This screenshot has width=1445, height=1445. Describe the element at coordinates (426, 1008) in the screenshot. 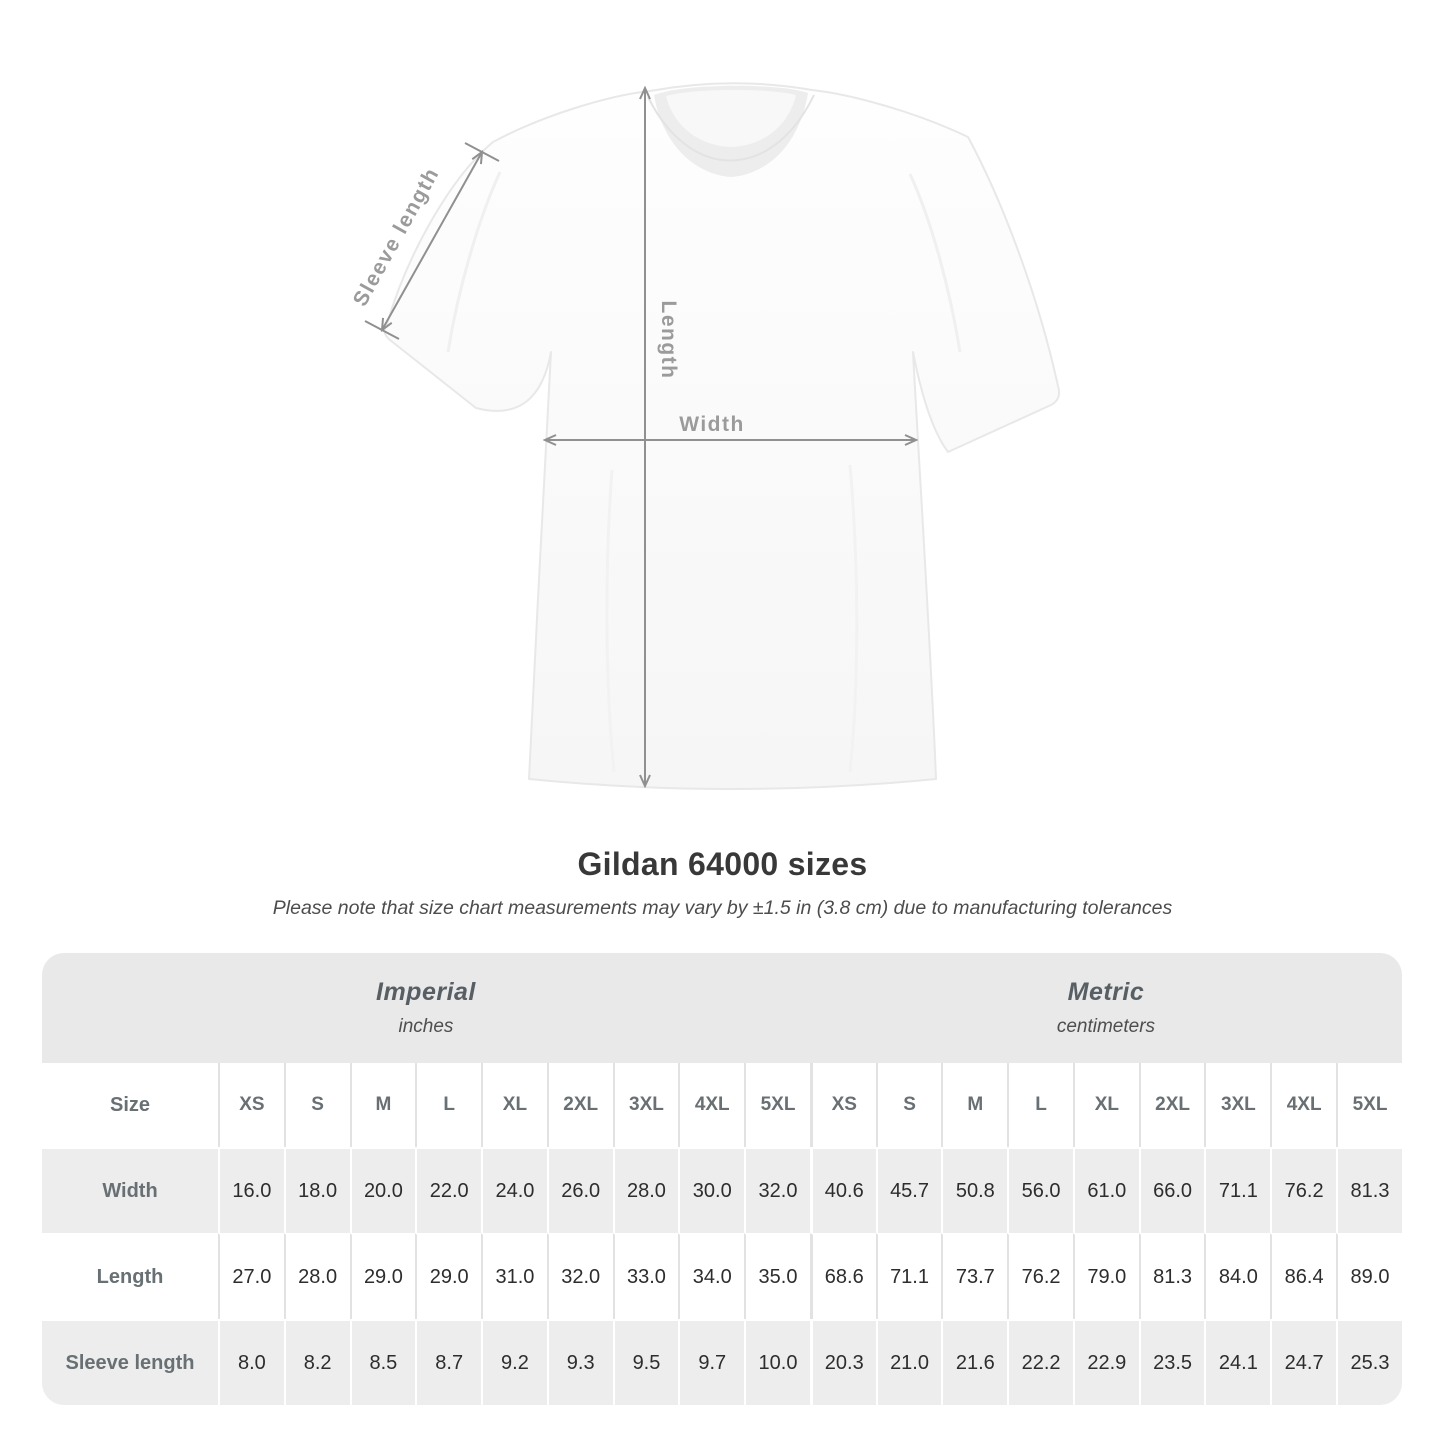

I see `imperial-section-header: Imperial inches` at that location.